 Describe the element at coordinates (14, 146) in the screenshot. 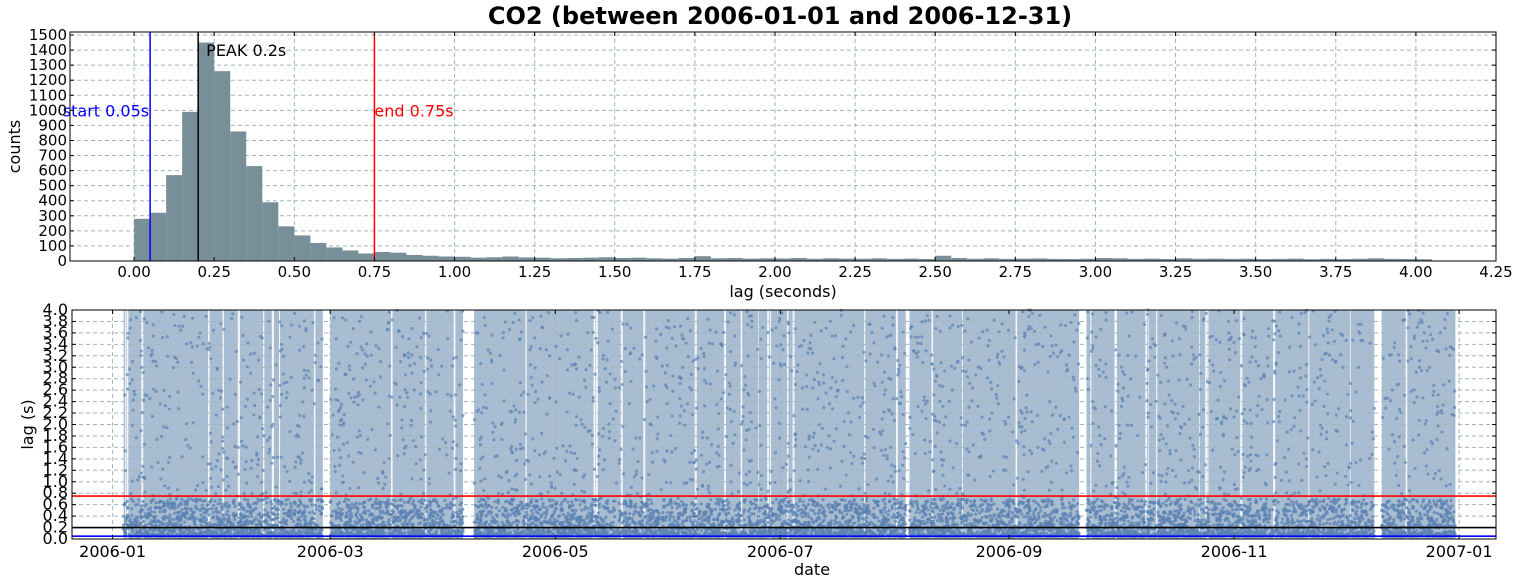

I see `y-axis-title: counts` at that location.